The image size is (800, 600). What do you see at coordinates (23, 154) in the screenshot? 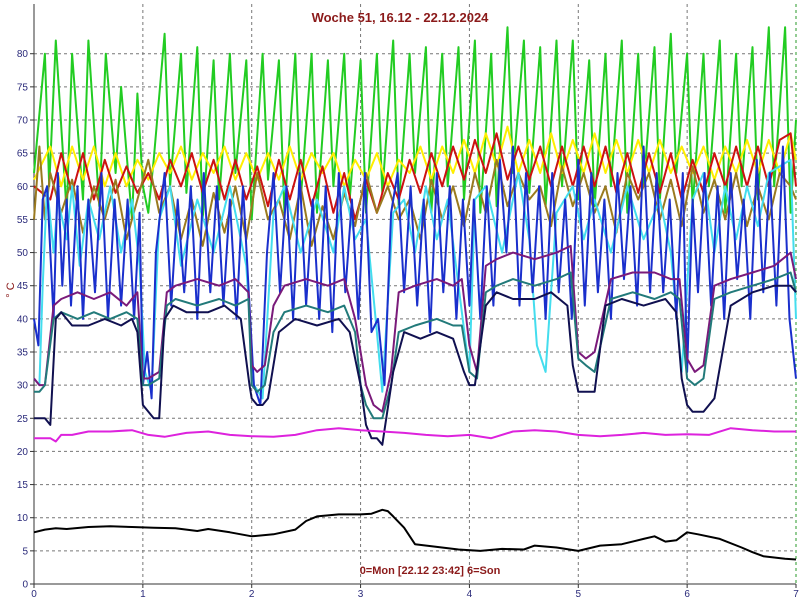
I see `y-tick-label: 65` at bounding box center [23, 154].